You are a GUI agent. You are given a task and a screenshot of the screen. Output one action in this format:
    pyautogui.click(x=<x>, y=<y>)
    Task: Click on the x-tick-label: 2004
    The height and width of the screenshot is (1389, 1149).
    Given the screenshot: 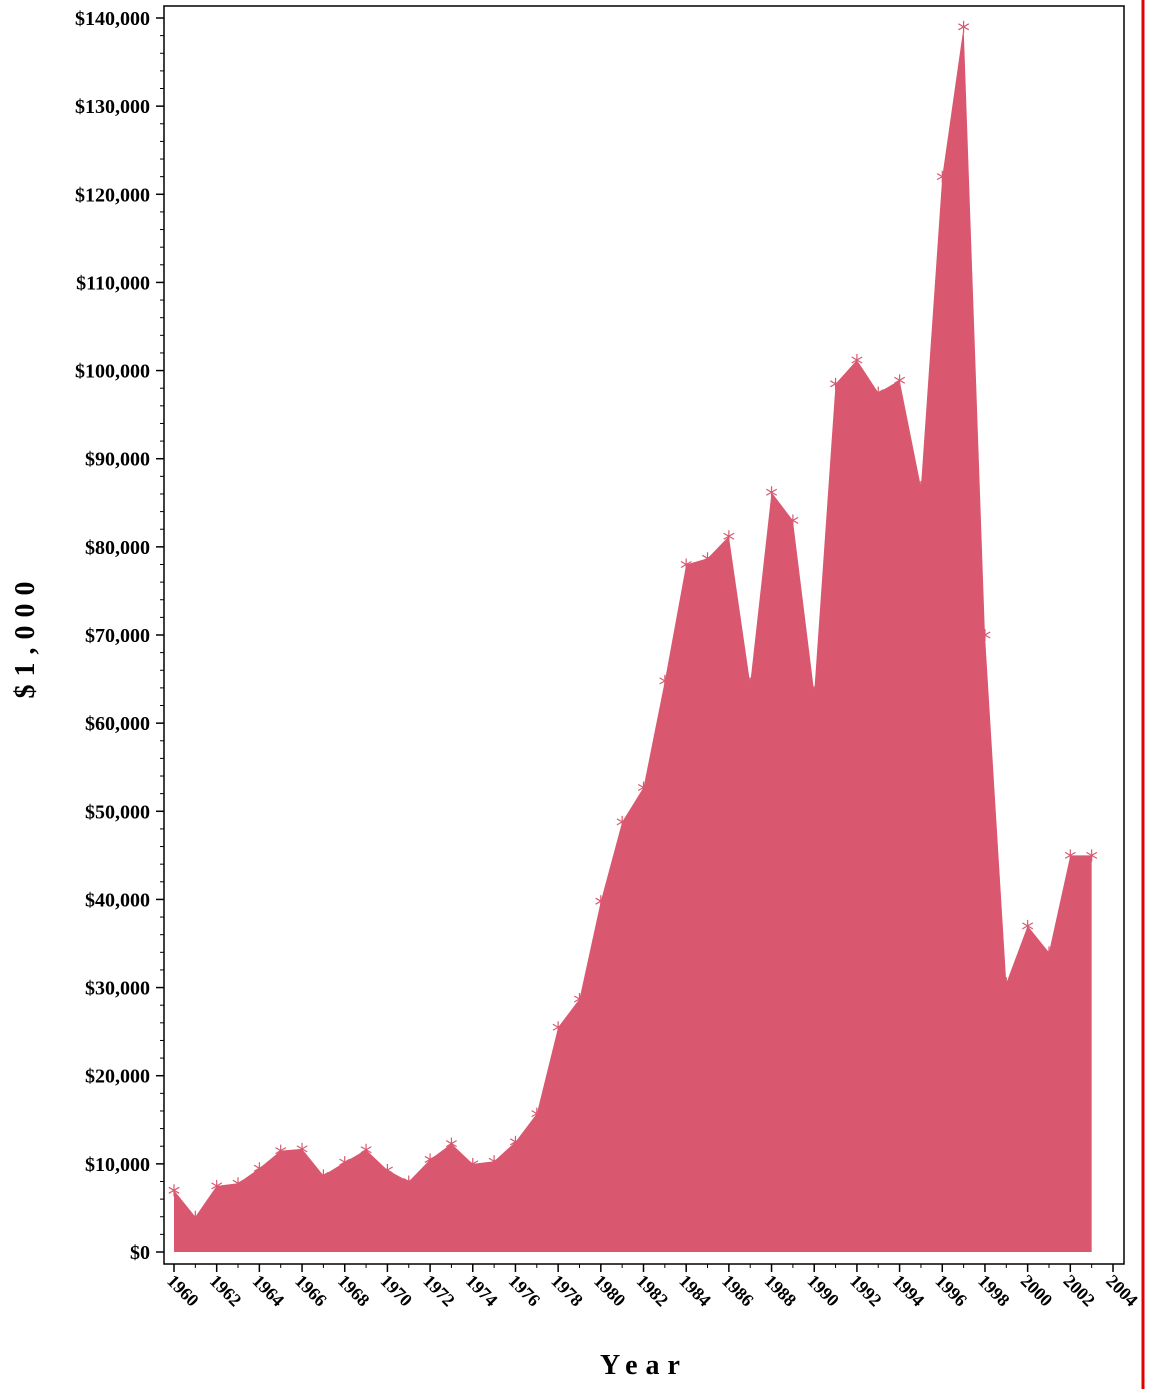 What is the action you would take?
    pyautogui.click(x=1122, y=1291)
    